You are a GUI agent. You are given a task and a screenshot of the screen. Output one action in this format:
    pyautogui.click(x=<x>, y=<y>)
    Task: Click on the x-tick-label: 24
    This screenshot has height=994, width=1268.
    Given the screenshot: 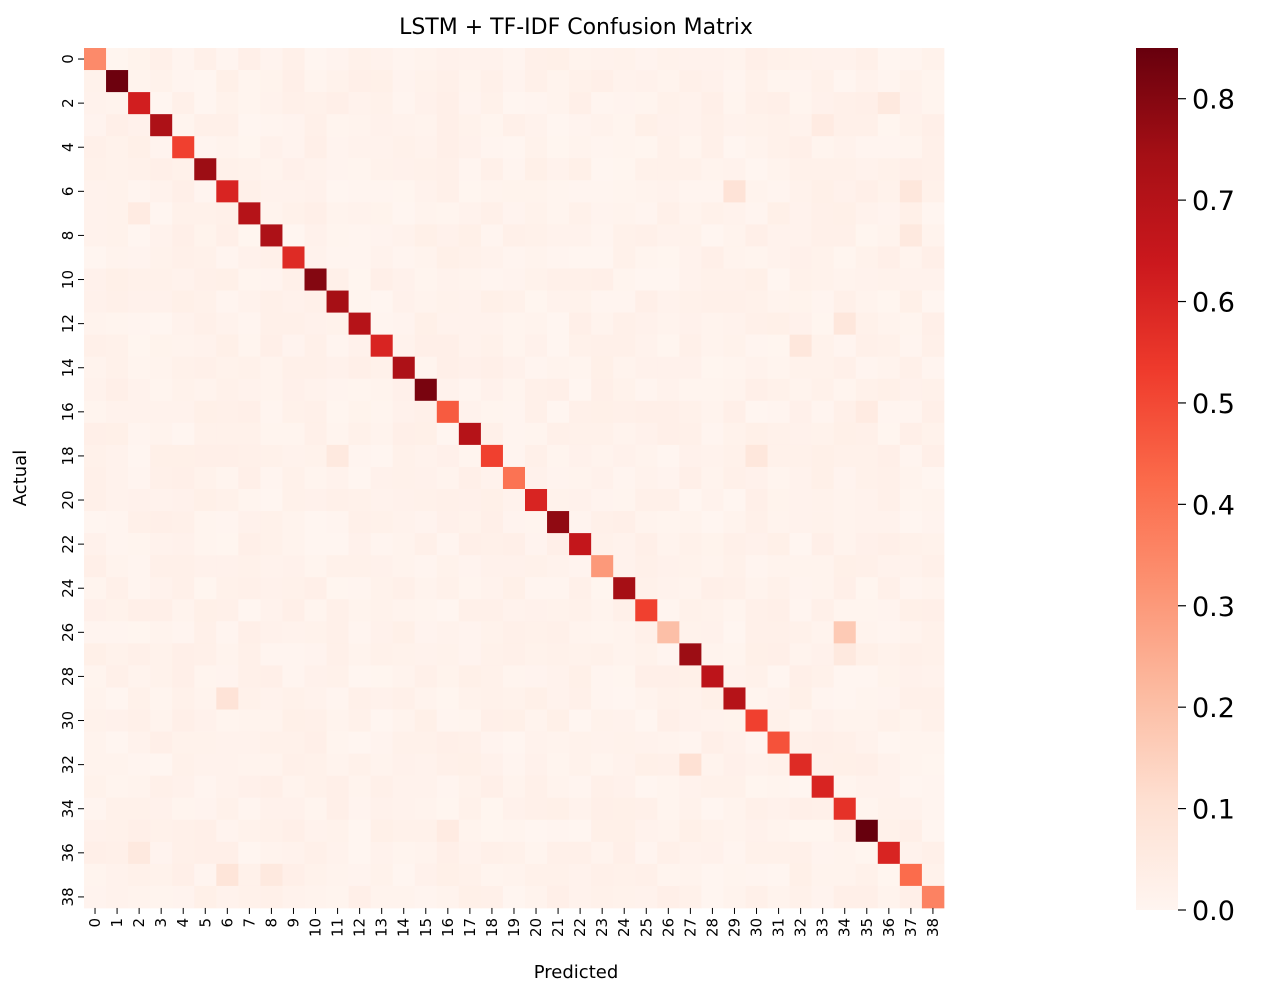 What is the action you would take?
    pyautogui.click(x=624, y=927)
    